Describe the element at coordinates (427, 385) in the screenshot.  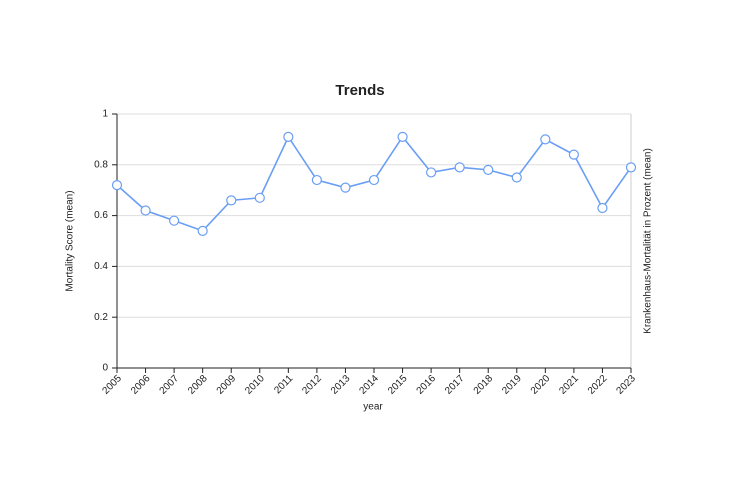
I see `x-tick-label: 2016` at that location.